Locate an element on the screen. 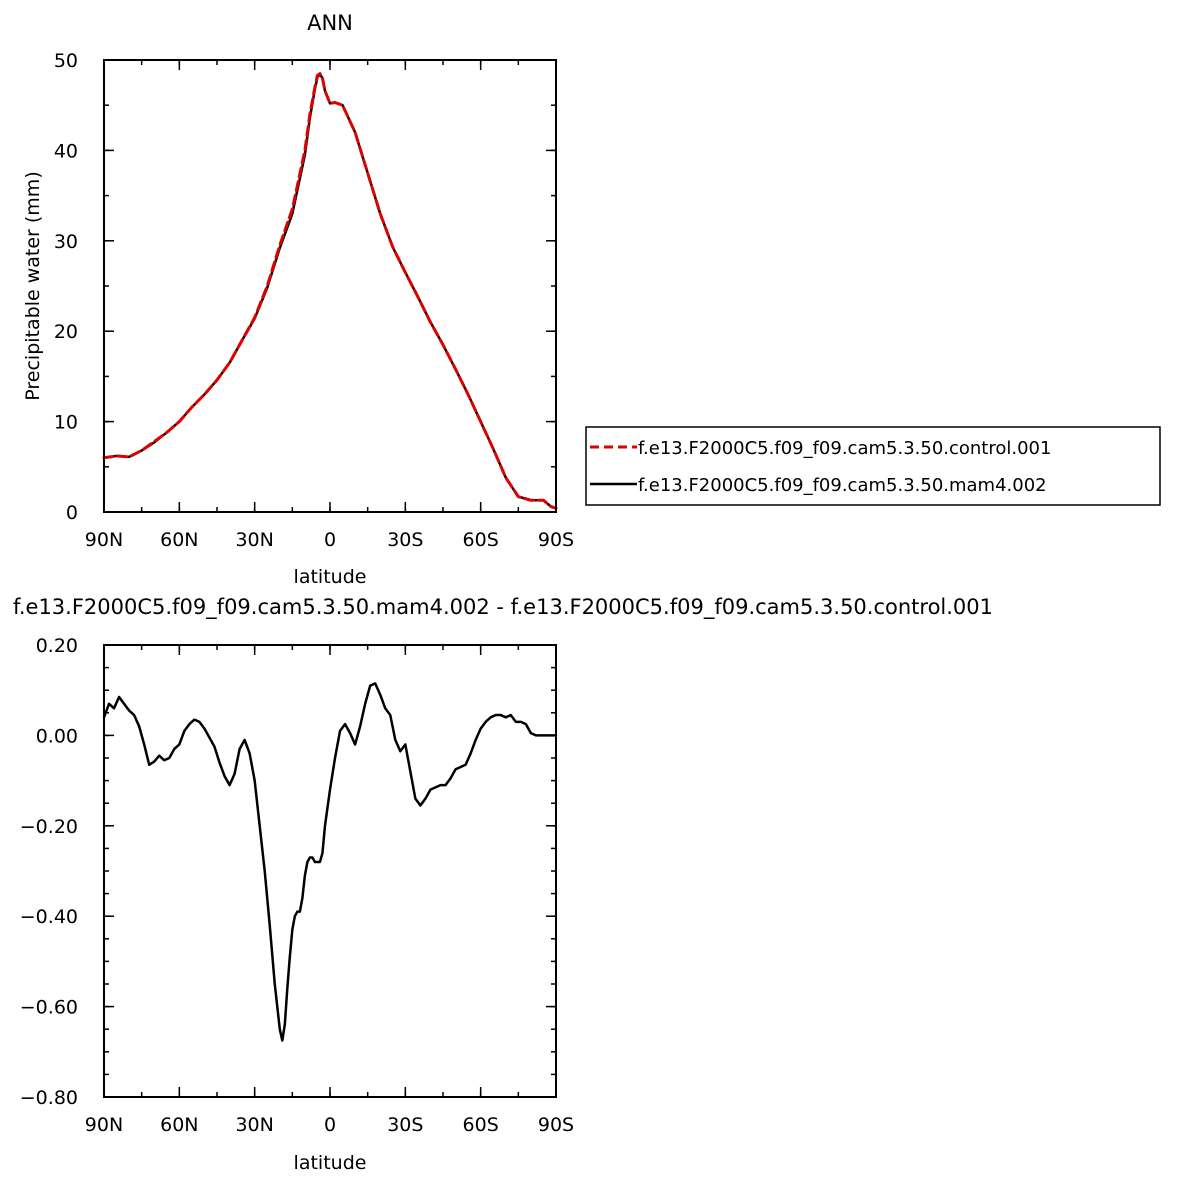  panel-bottom-y-tick-label: −0.20 is located at coordinates (49, 827).